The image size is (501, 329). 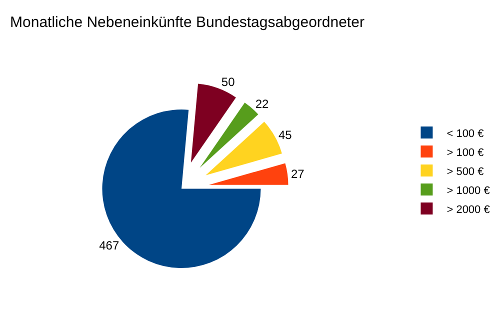 I want to click on data-label: 45, so click(x=285, y=135).